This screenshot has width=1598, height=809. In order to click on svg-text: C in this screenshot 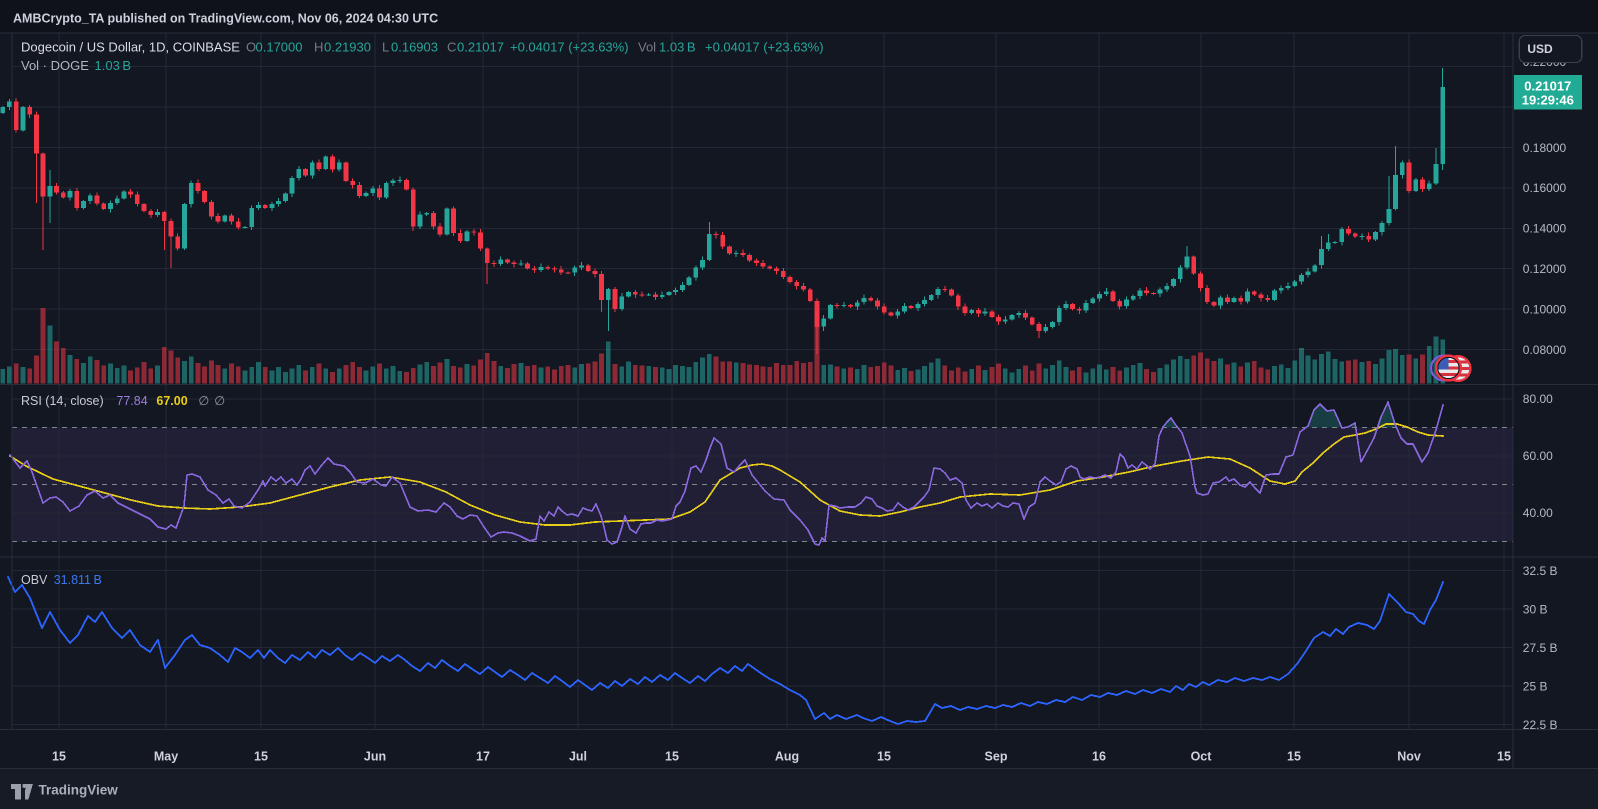, I will do `click(451, 47)`.